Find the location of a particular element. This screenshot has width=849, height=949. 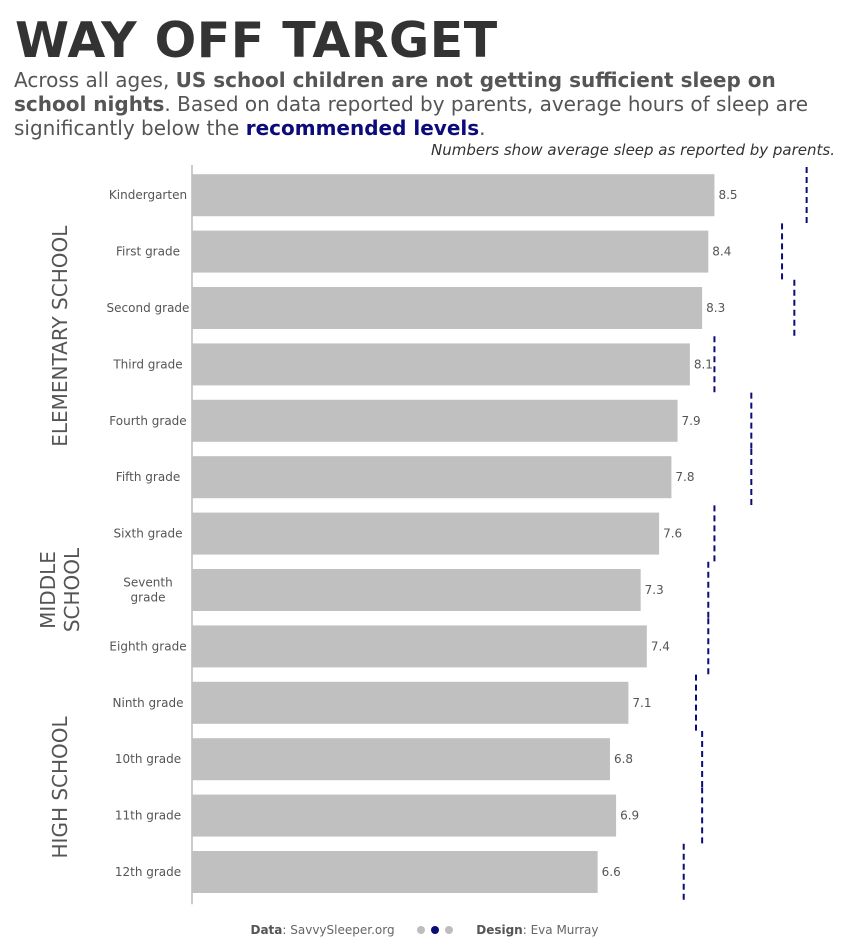

subtitle-part-5: . is located at coordinates (482, 128).